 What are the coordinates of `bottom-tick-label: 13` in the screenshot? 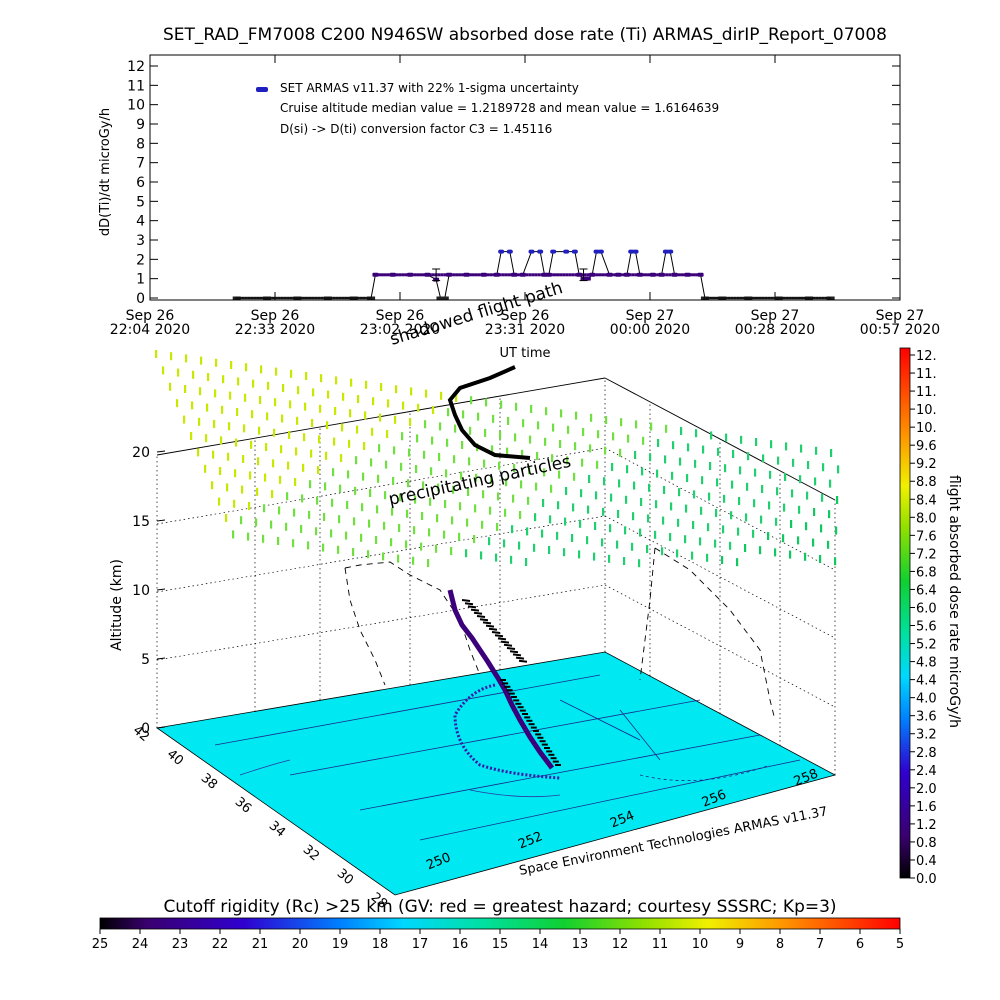 It's located at (580, 944).